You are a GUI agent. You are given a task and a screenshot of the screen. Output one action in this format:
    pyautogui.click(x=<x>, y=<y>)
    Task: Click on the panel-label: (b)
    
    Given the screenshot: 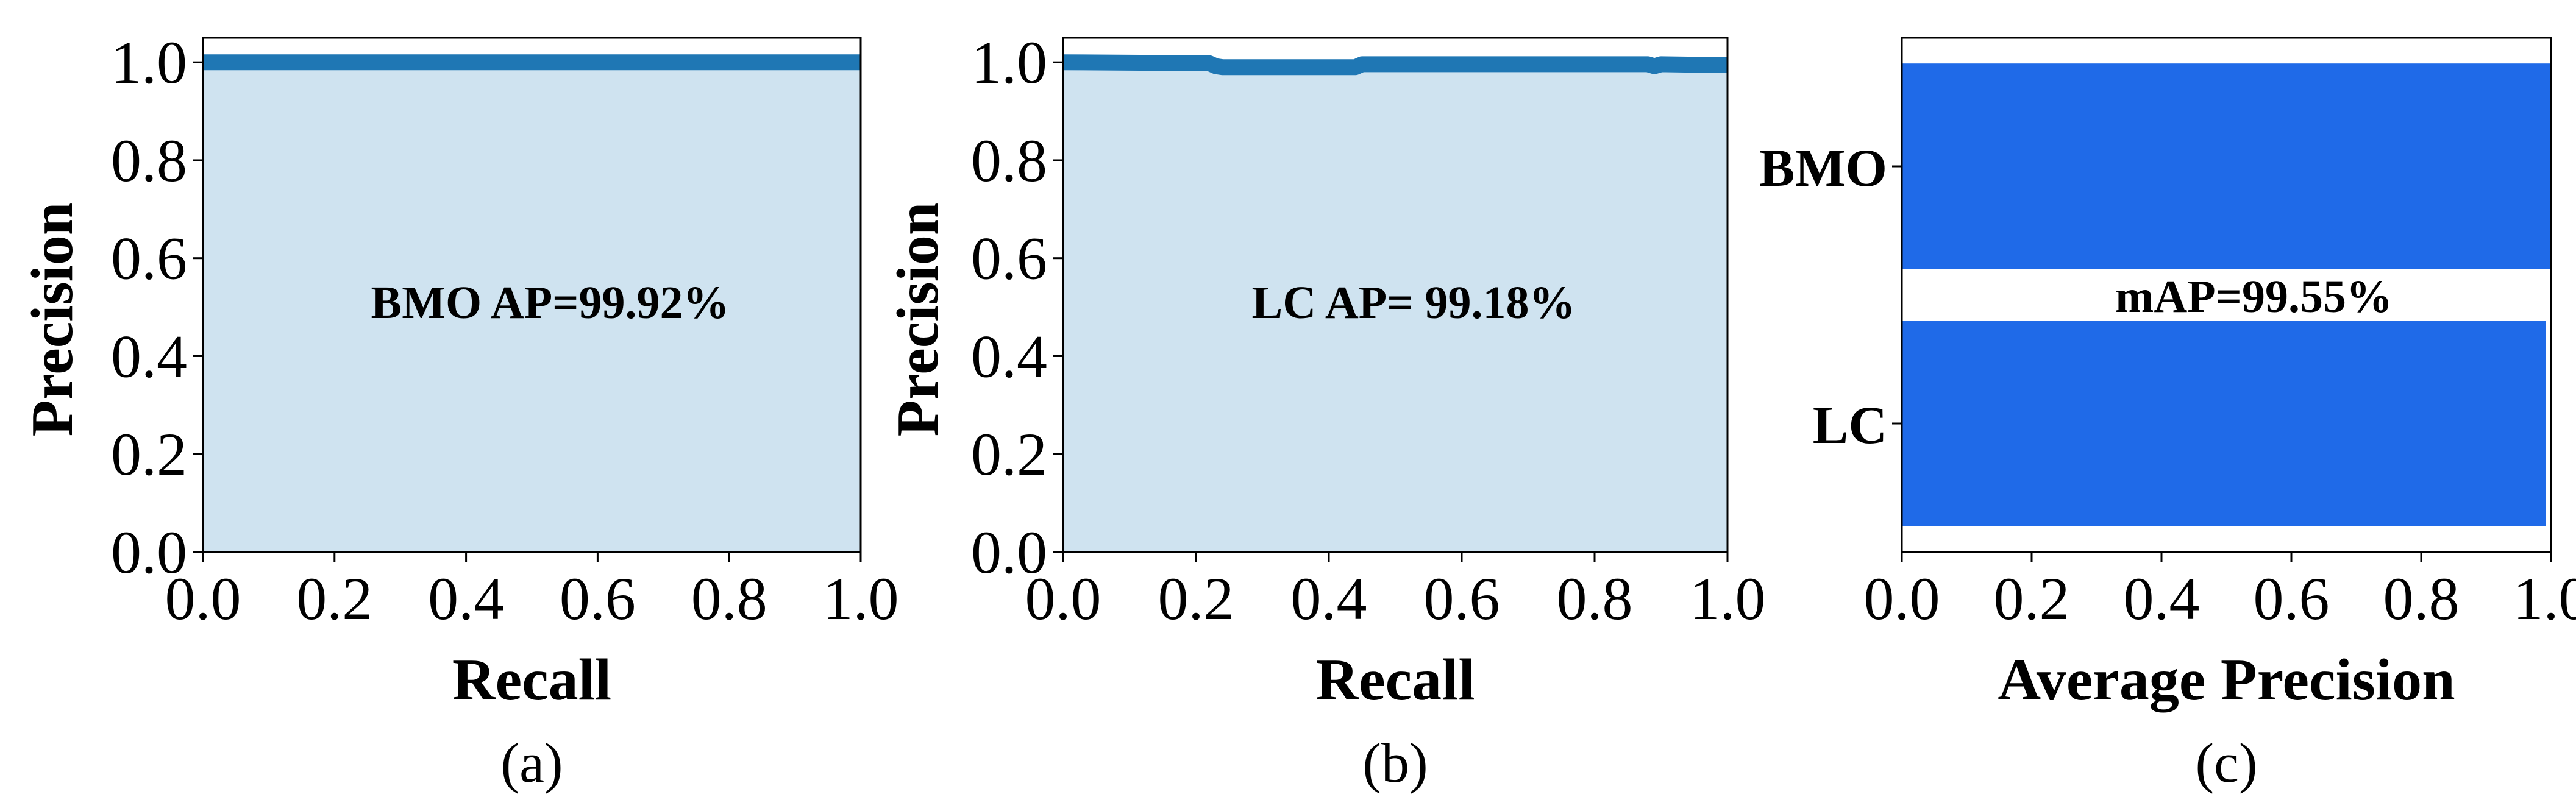 What is the action you would take?
    pyautogui.click(x=1395, y=763)
    